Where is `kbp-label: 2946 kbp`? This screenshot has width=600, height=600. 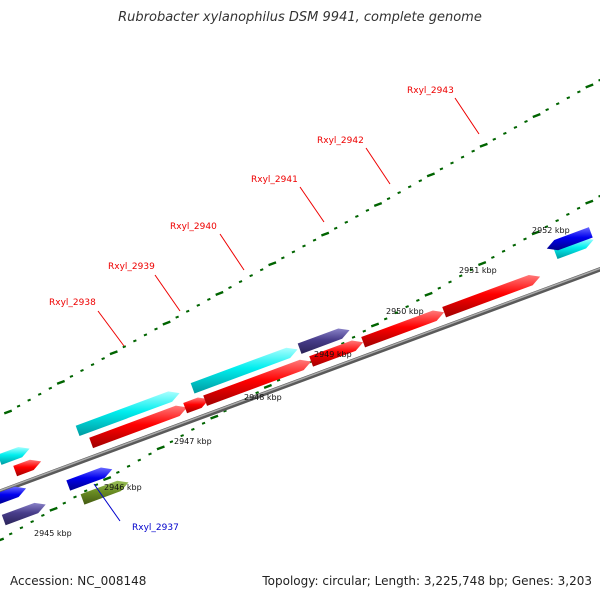
kbp-label: 2946 kbp is located at coordinates (123, 487).